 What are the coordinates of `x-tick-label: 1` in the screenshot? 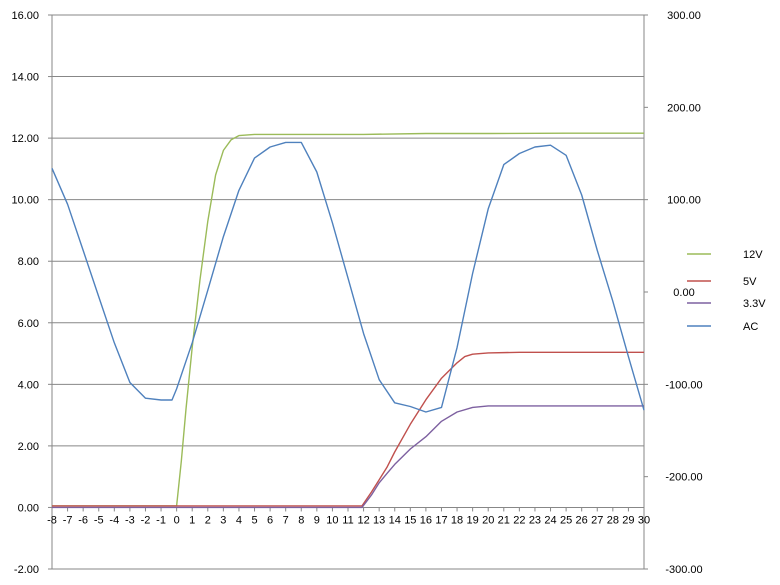 It's located at (192, 520).